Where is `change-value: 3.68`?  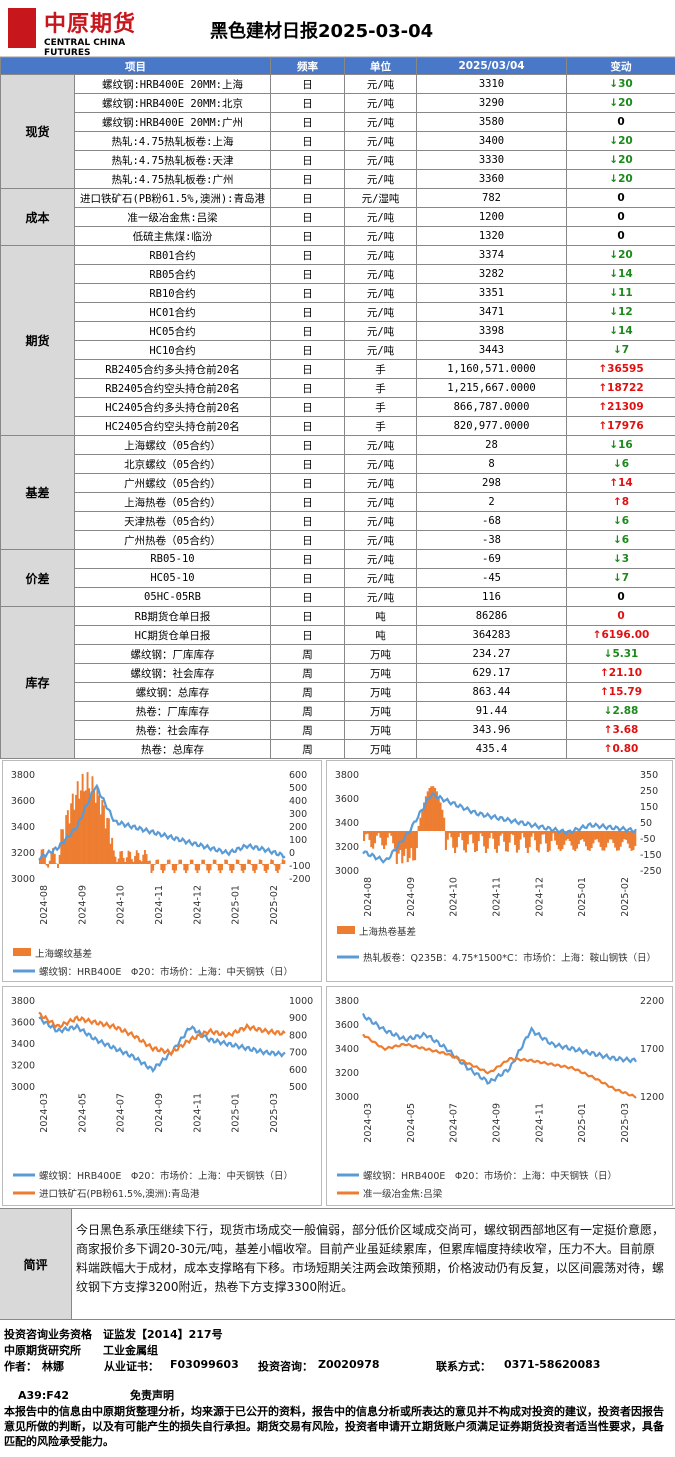 change-value: 3.68 is located at coordinates (625, 730).